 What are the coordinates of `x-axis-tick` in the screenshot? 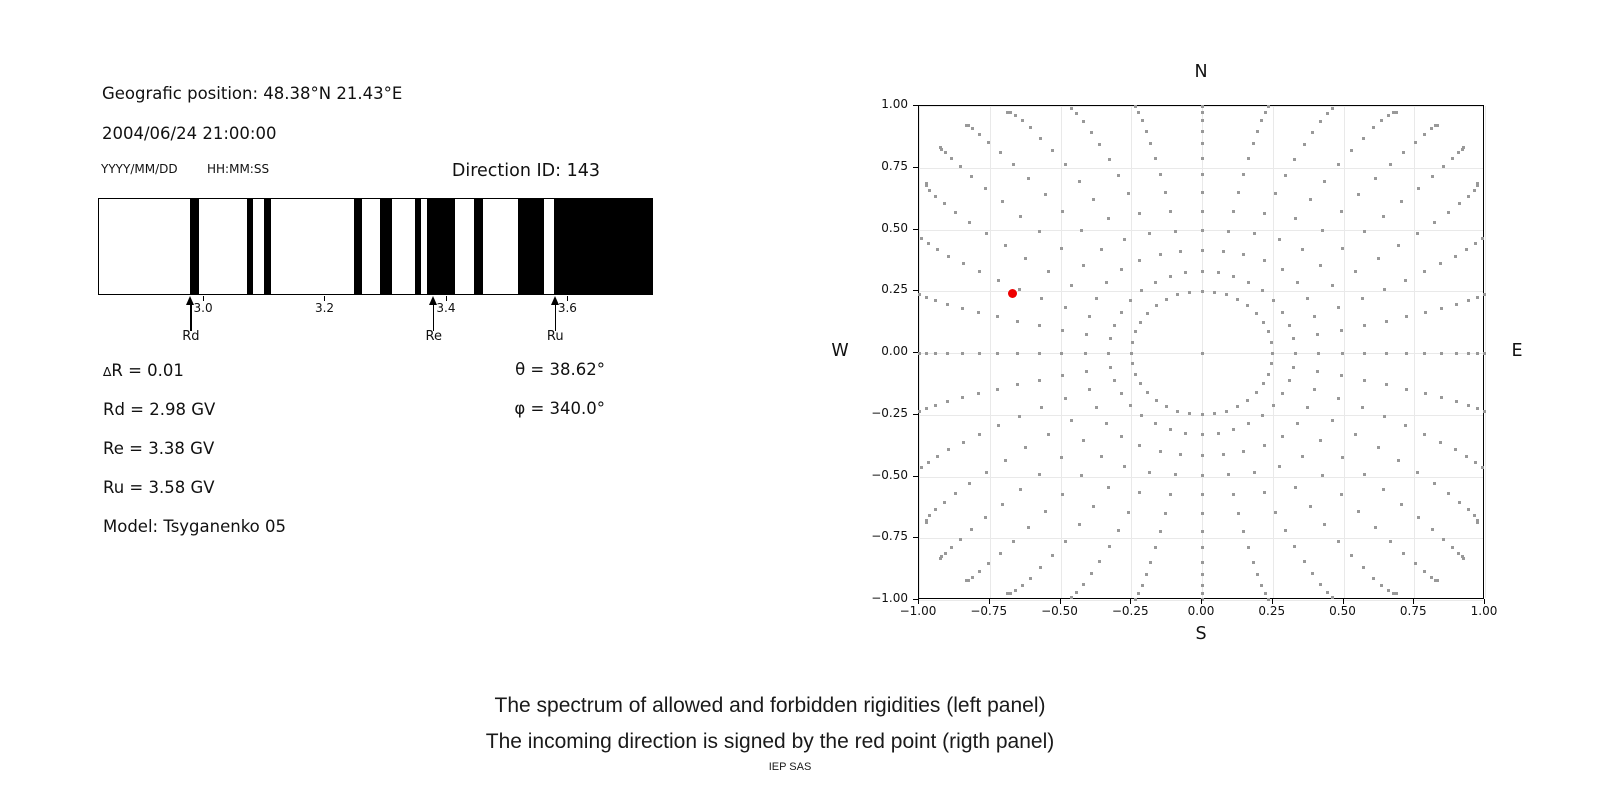 It's located at (1343, 601).